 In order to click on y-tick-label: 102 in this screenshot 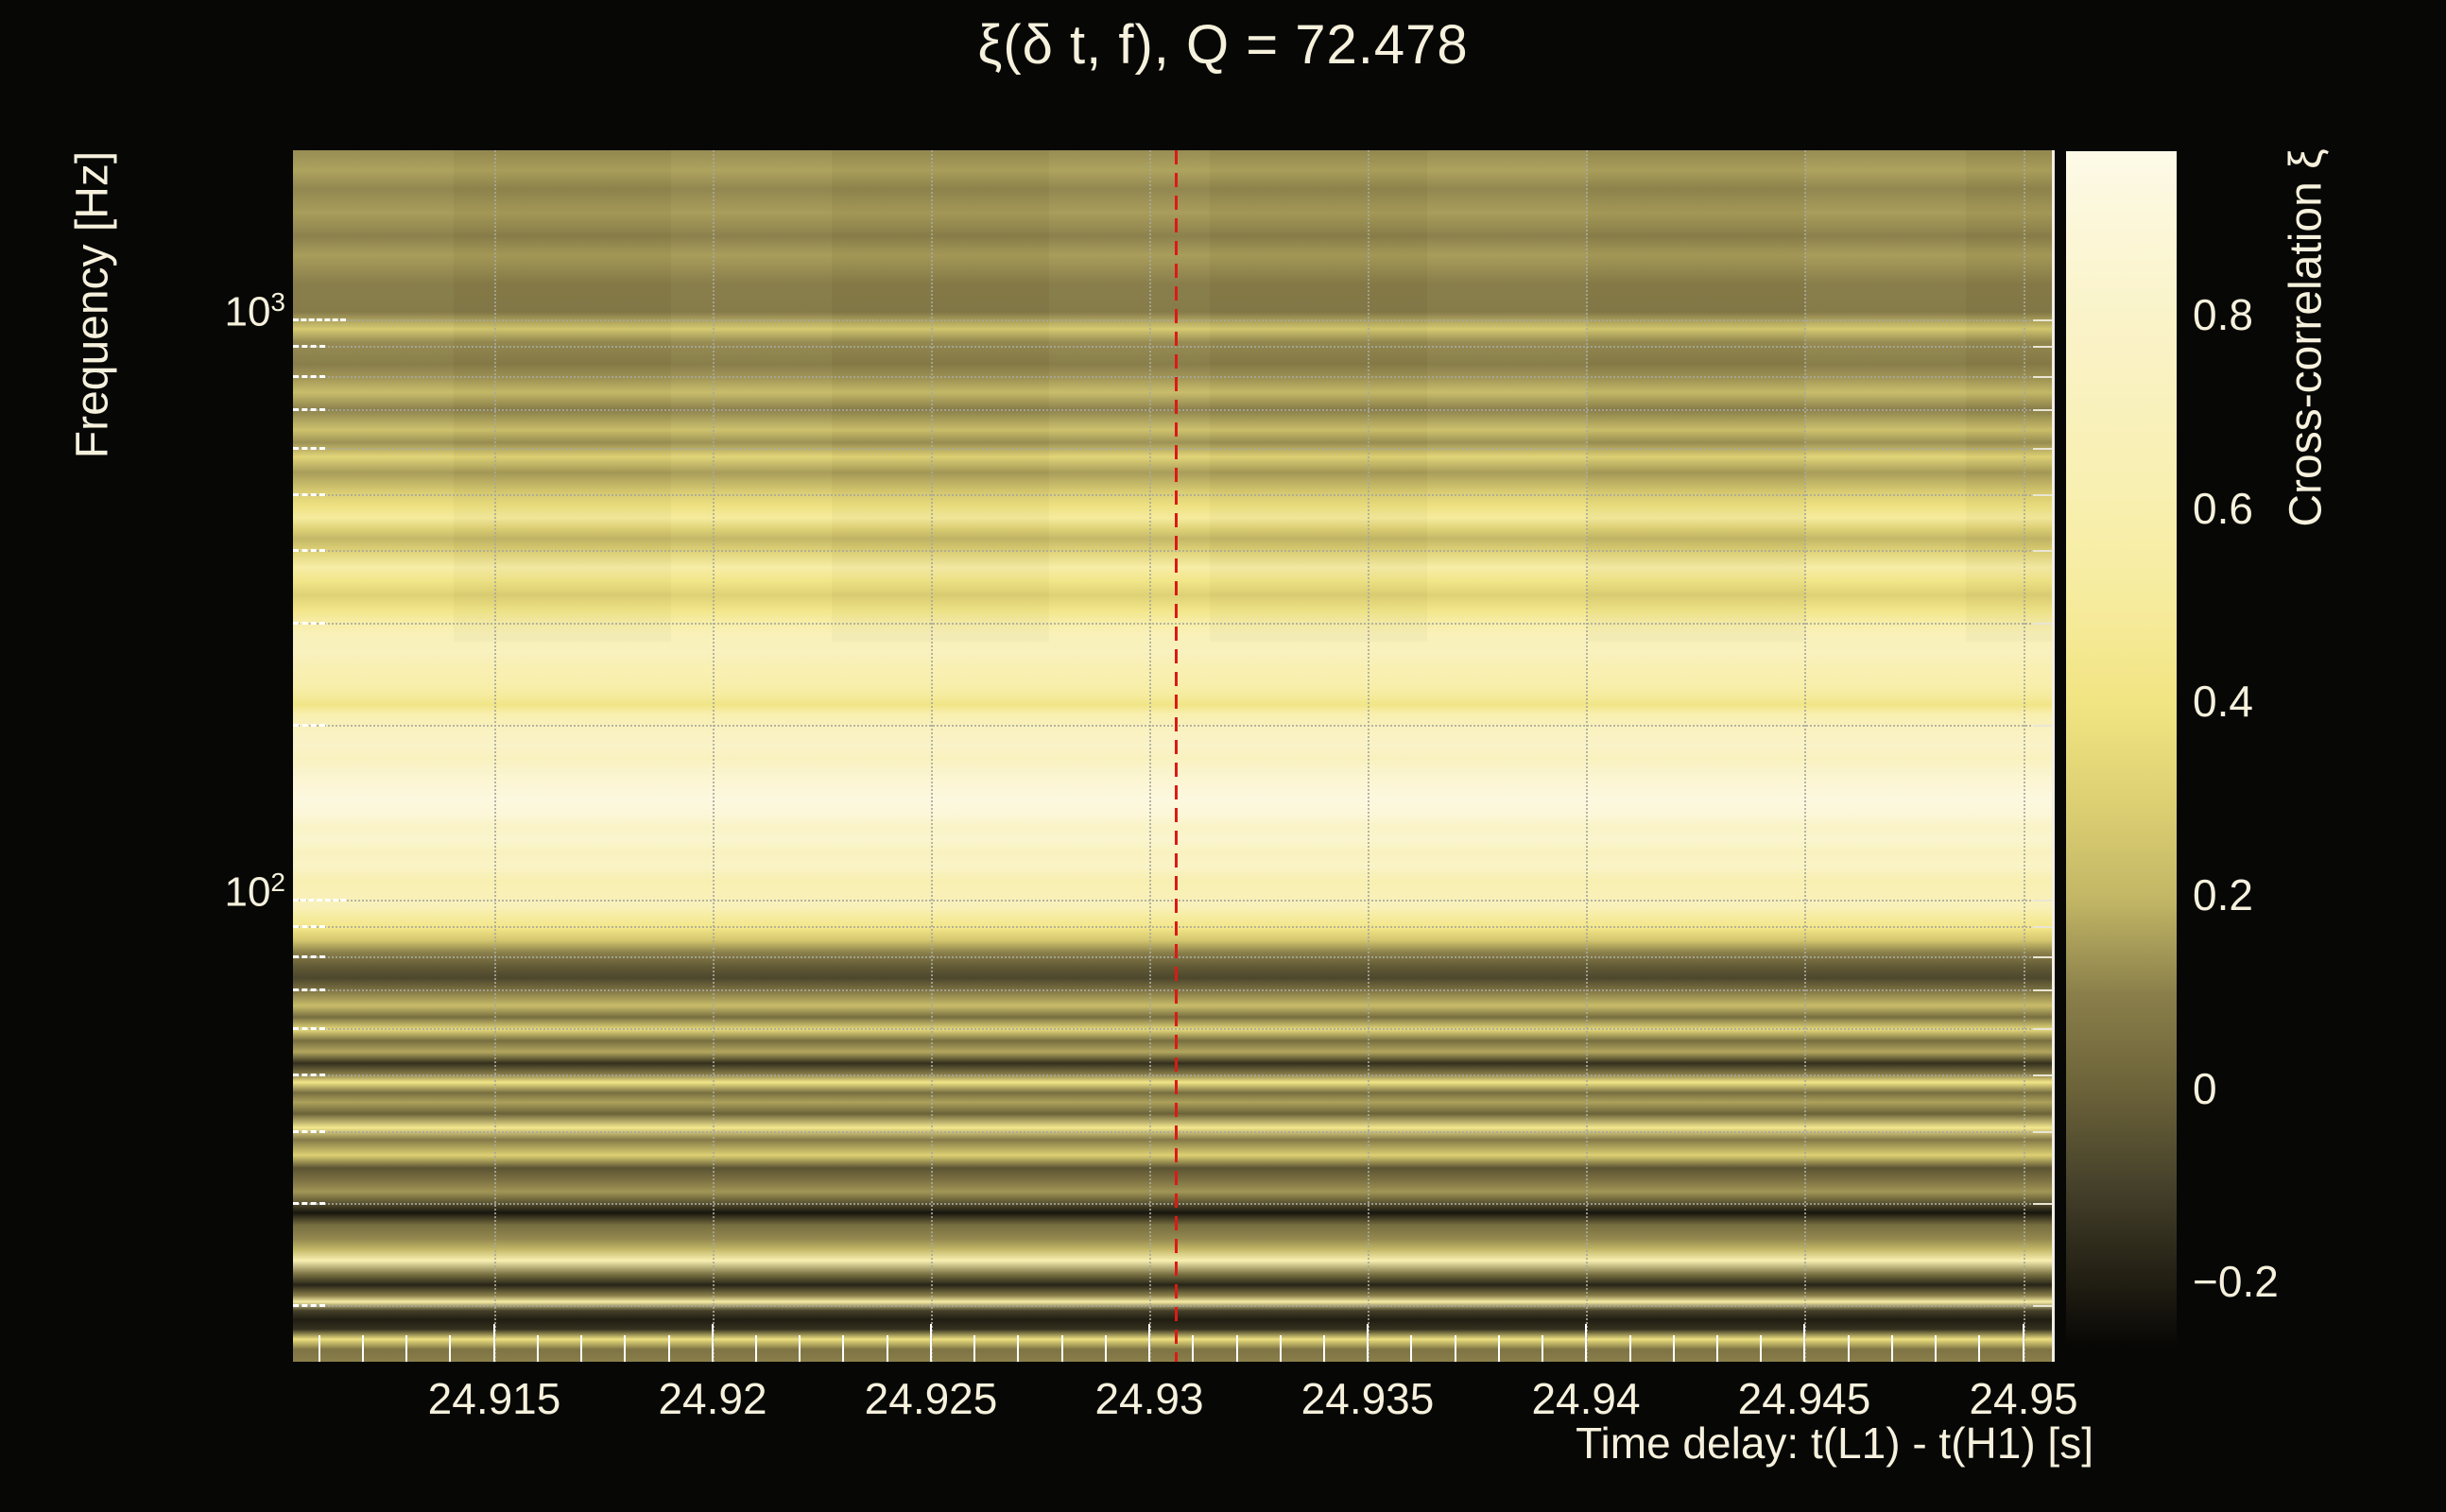, I will do `click(255, 892)`.